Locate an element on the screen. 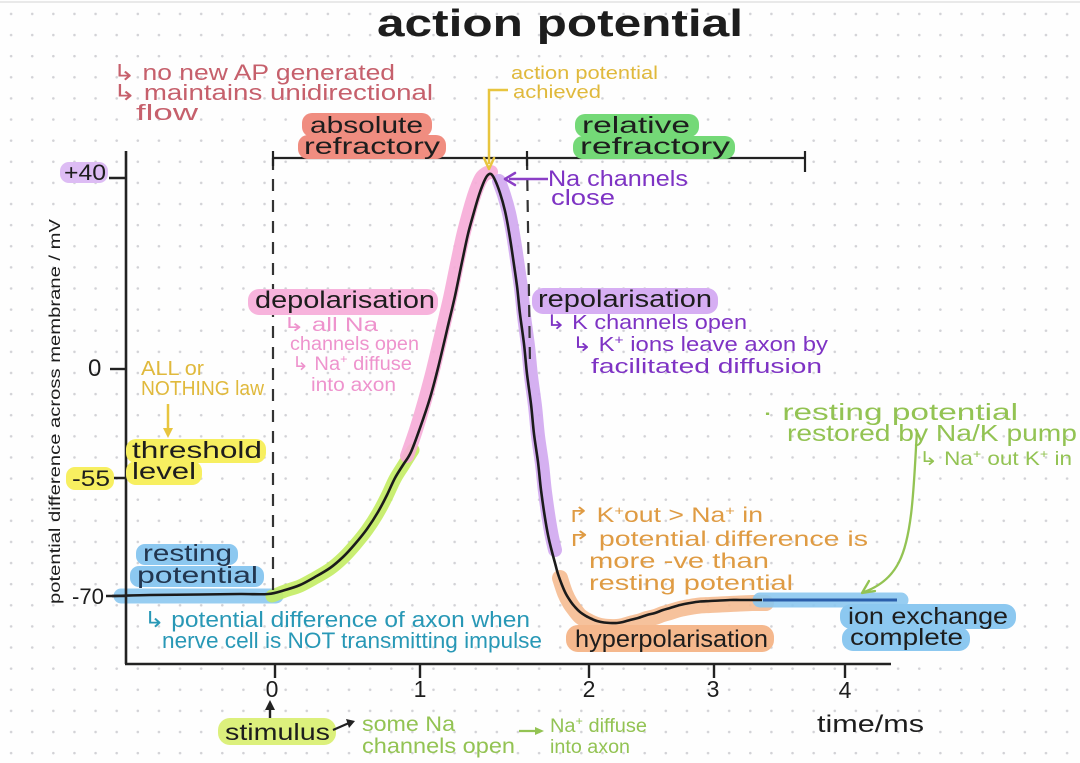 The height and width of the screenshot is (763, 1080). svg-text: 2 is located at coordinates (589, 689).